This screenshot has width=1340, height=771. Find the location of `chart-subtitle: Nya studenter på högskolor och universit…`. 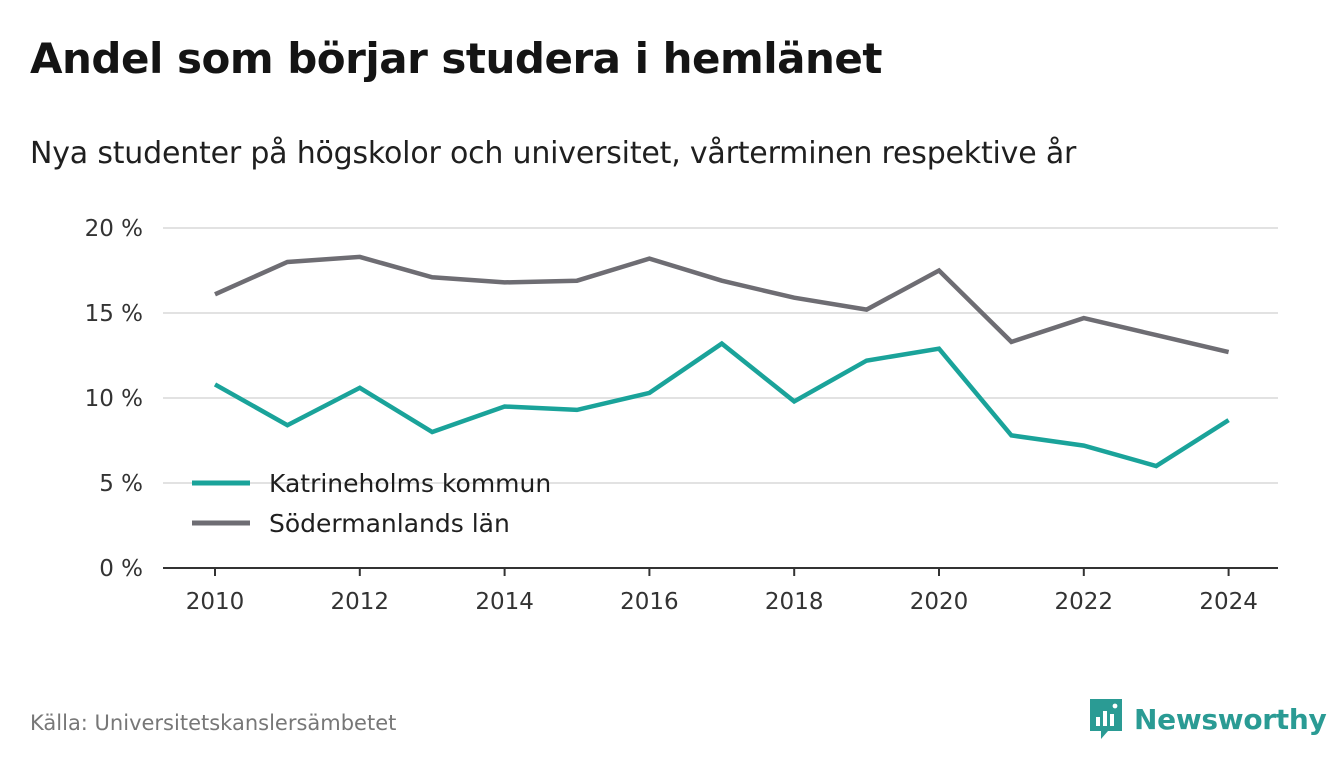

chart-subtitle: Nya studenter på högskolor och universit… is located at coordinates (553, 153).